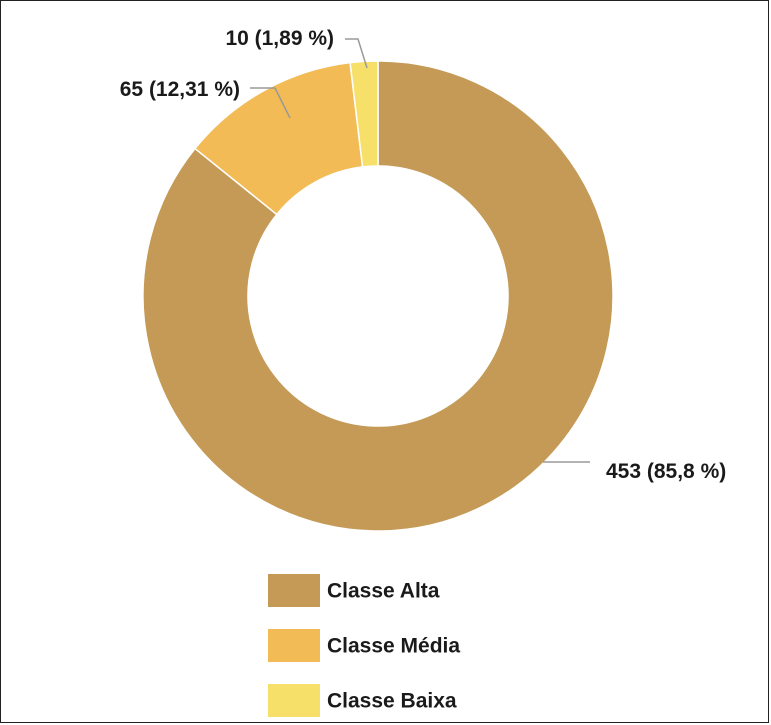 The width and height of the screenshot is (771, 725). Describe the element at coordinates (294, 700) in the screenshot. I see `legend-swatch-classe-baixa` at that location.